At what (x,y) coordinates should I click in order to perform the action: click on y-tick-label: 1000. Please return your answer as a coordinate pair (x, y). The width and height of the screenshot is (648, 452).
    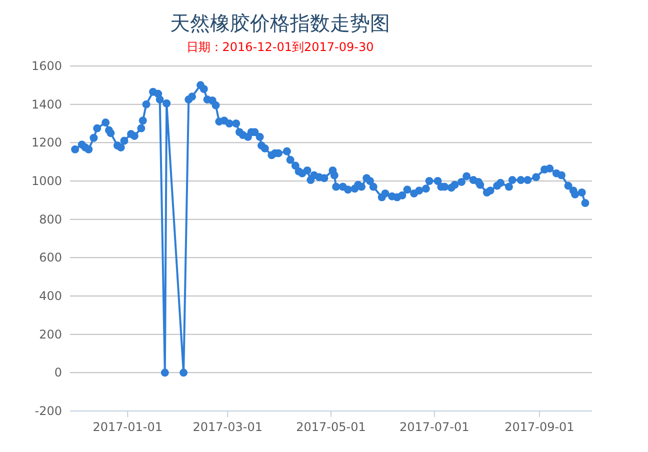
    Looking at the image, I should click on (46, 181).